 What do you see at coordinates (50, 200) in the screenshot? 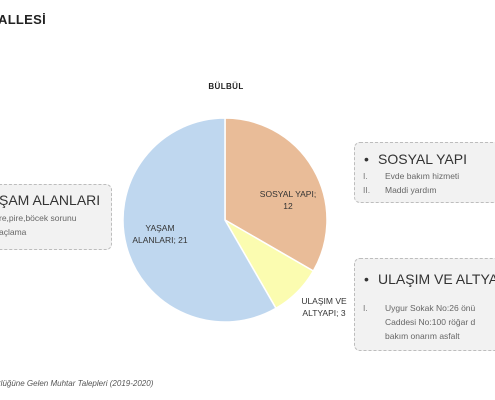
I see `callout-yasam-title: ŞAM ALANLARI` at bounding box center [50, 200].